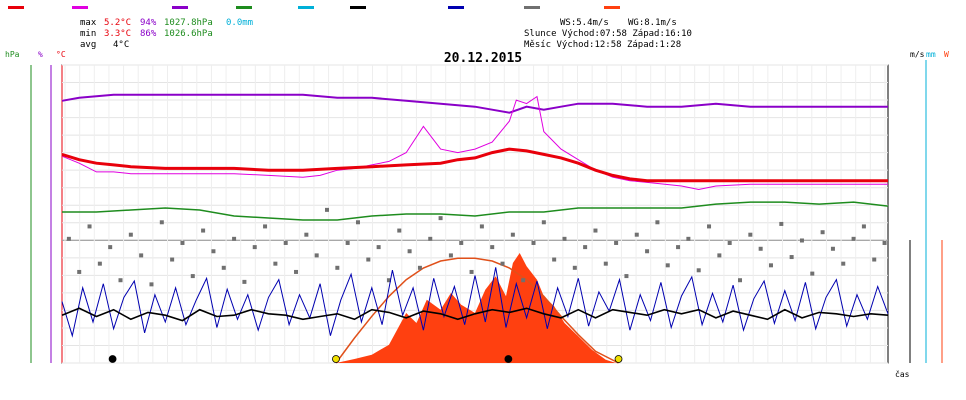 The width and height of the screenshot is (966, 400). What do you see at coordinates (608, 34) in the screenshot?
I see `sun-info: Slunce Východ:07:58 Západ:16:10` at bounding box center [608, 34].